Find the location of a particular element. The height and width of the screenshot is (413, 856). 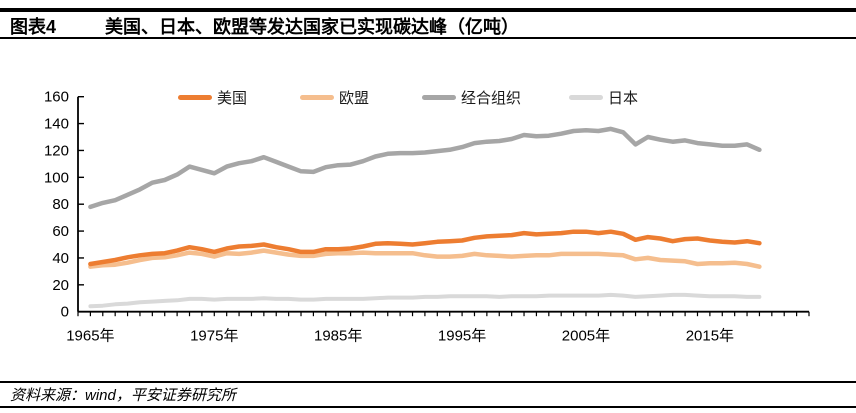

legend-label-oecd: 经合组织 is located at coordinates (491, 98).